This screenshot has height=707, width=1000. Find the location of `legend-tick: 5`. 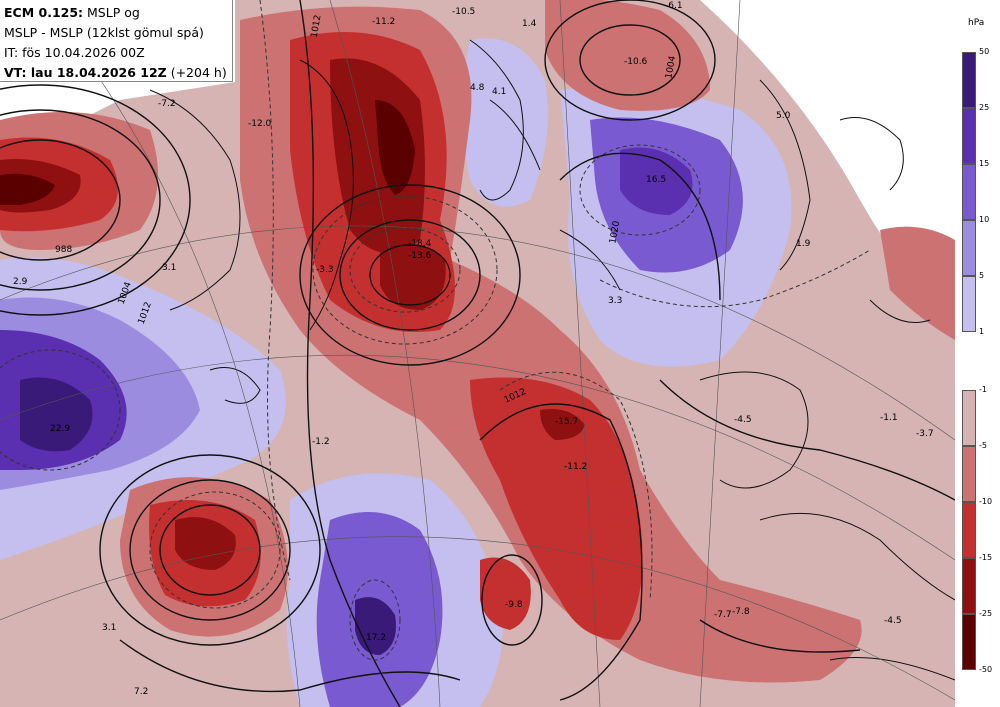

legend-tick: 5 is located at coordinates (982, 275).